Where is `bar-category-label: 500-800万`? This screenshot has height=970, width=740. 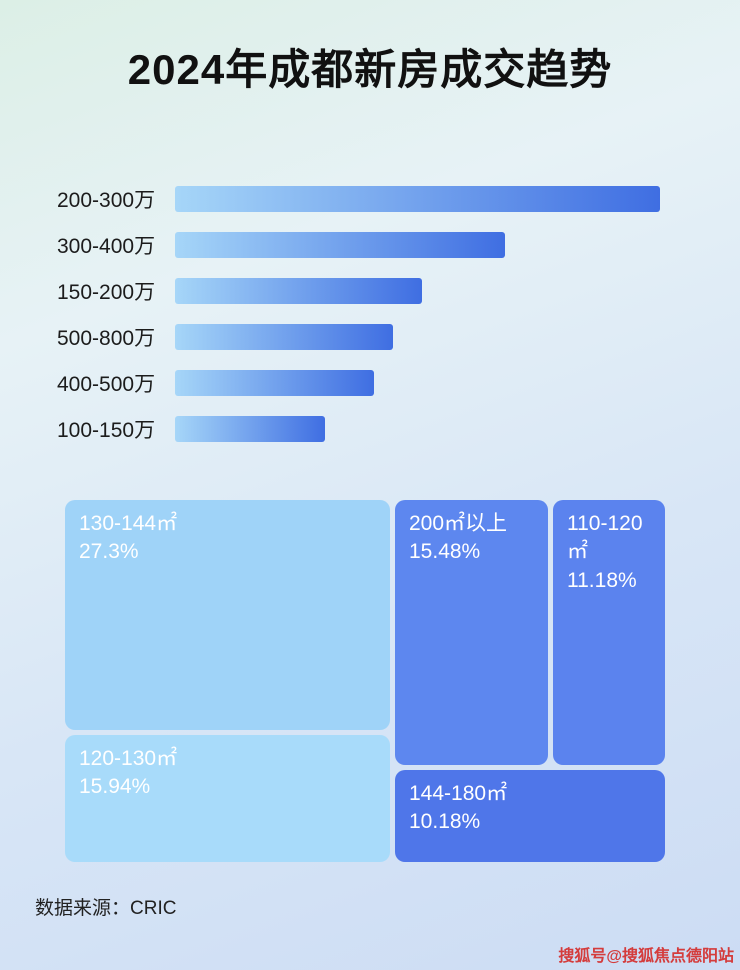 bar-category-label: 500-800万 is located at coordinates (106, 338).